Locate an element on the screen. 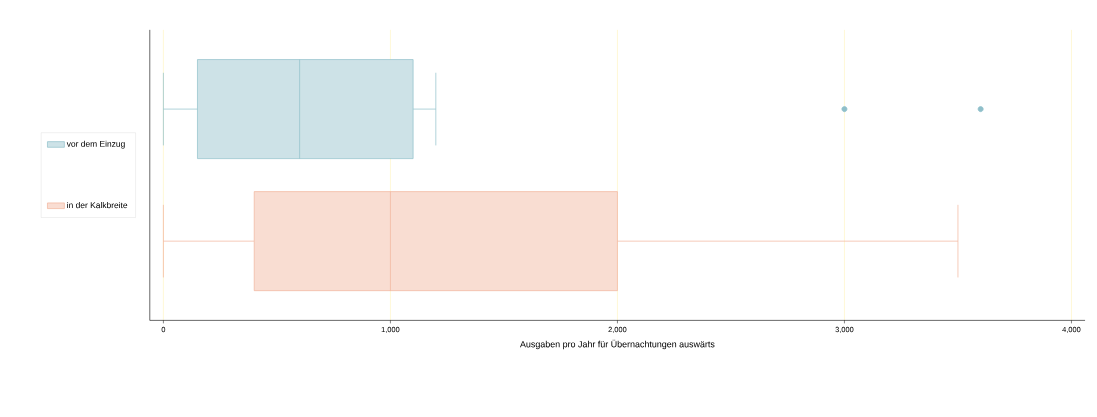 The width and height of the screenshot is (1097, 417). legend-label: vor dem Einzug is located at coordinates (95, 144).